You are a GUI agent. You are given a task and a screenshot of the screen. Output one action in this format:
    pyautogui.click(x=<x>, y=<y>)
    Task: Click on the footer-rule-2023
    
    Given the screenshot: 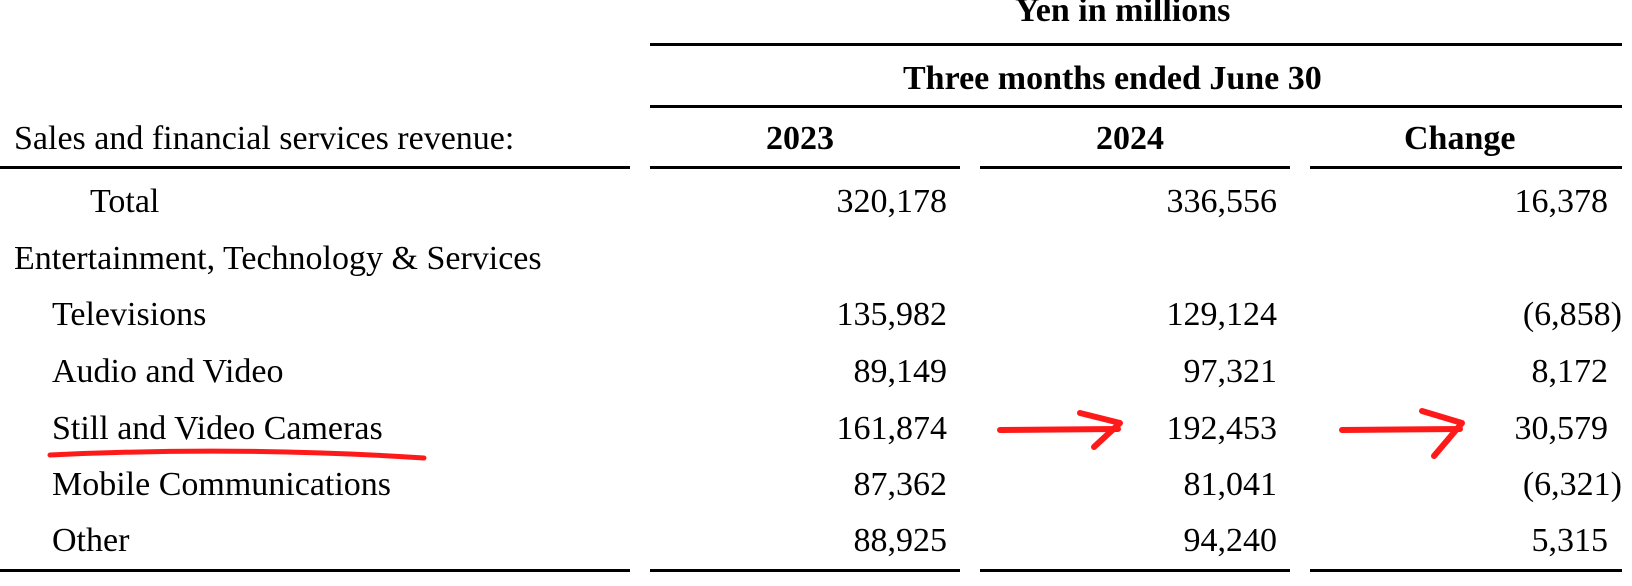 What is the action you would take?
    pyautogui.click(x=805, y=570)
    